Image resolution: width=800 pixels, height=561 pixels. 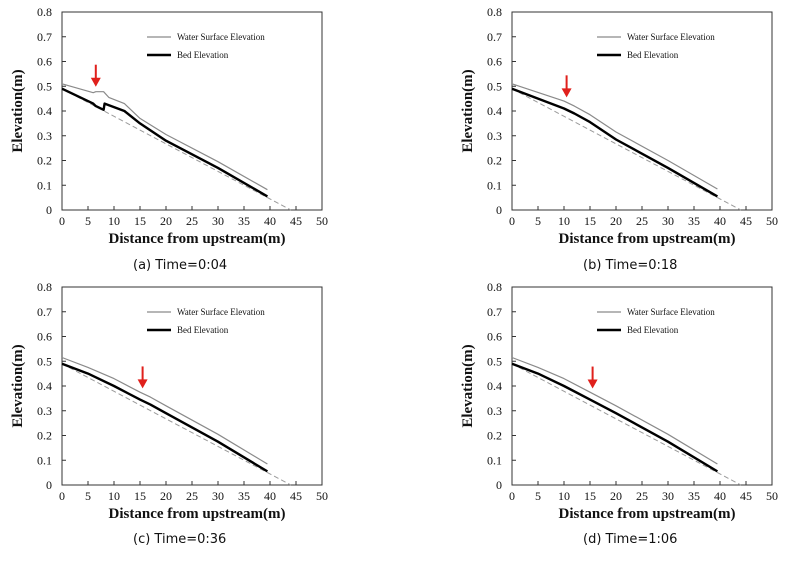 I want to click on caption-a: (a) Time=0:04, so click(x=180, y=265).